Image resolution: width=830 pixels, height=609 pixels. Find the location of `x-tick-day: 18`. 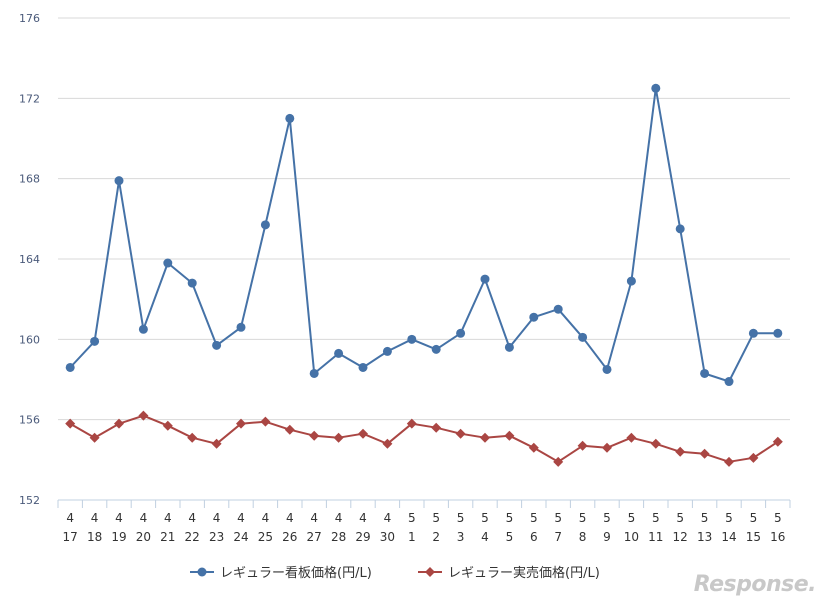

x-tick-day: 18 is located at coordinates (94, 537).